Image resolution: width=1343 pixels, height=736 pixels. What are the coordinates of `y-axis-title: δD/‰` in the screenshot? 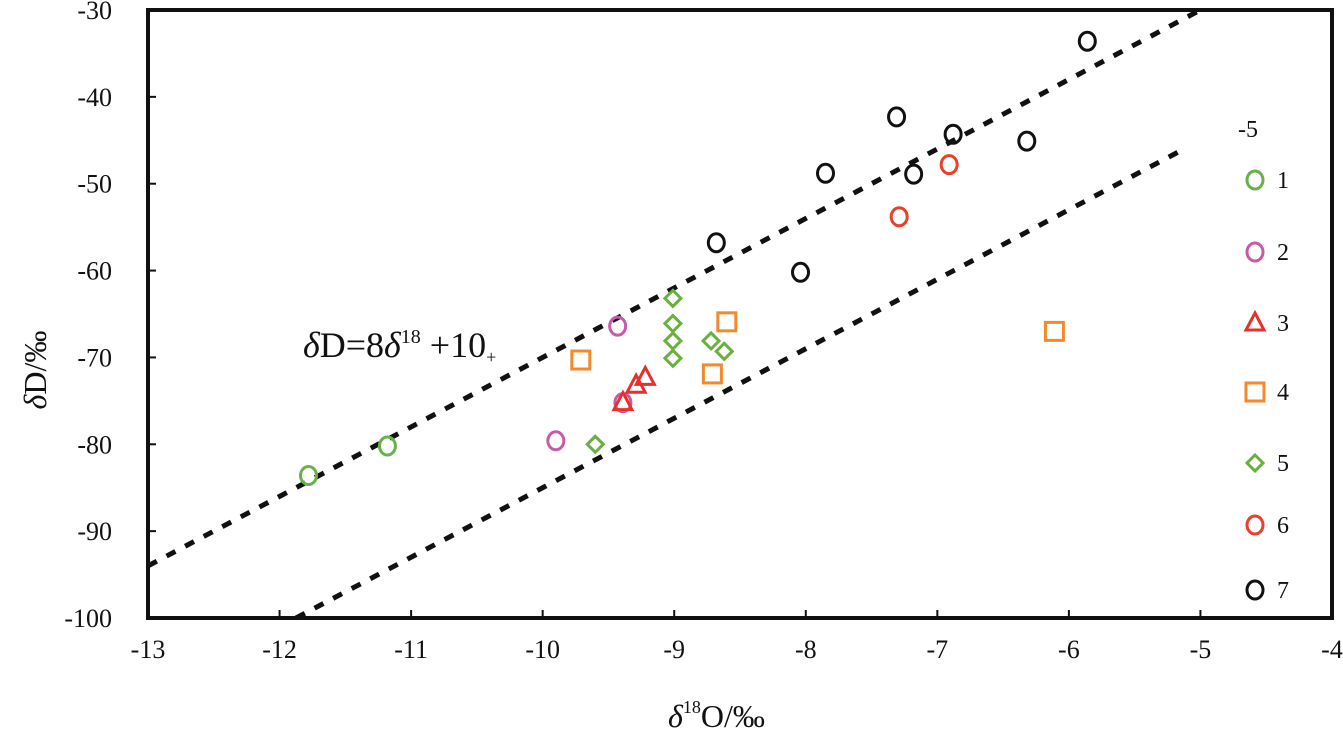 It's located at (35, 370).